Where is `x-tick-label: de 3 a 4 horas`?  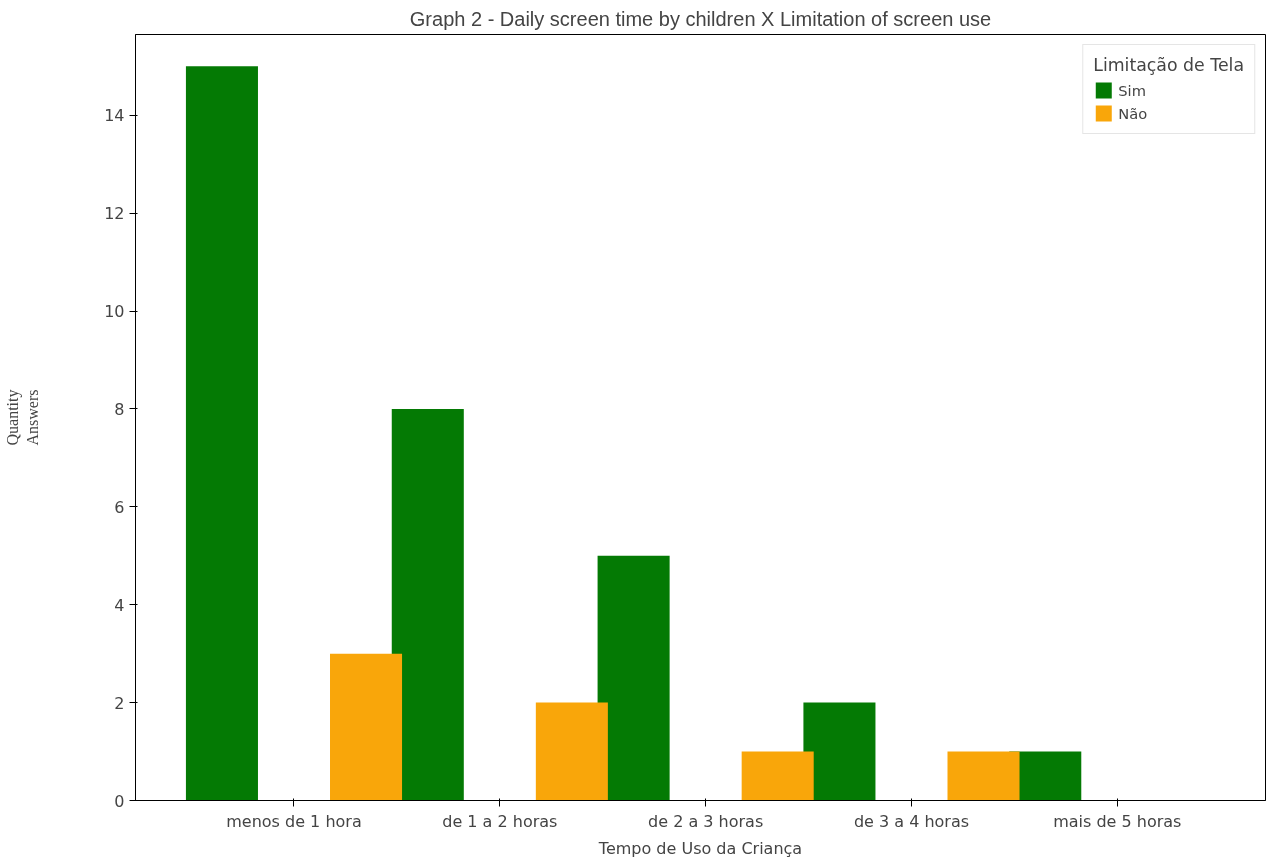
x-tick-label: de 3 a 4 horas is located at coordinates (911, 821).